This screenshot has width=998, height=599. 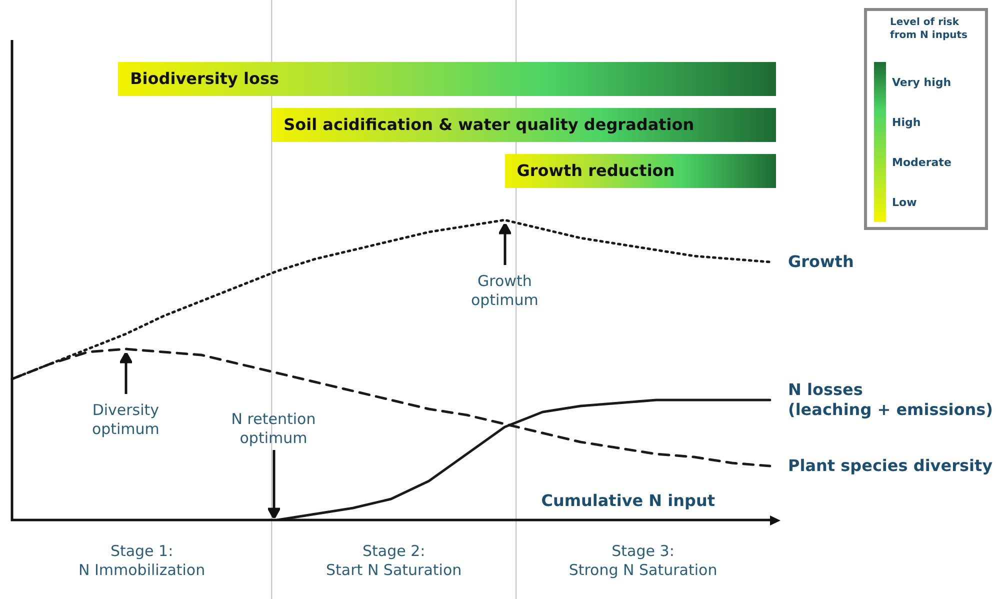 I want to click on text: Growth reduction, so click(x=640, y=171).